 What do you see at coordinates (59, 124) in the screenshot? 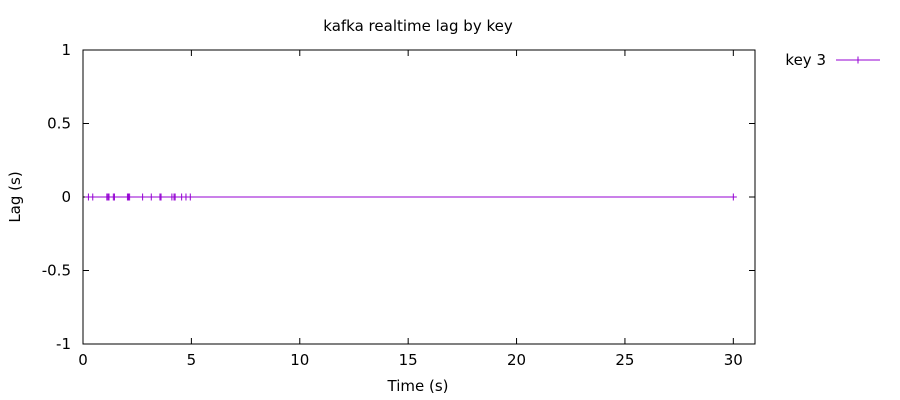
I see `y-tick-label: 0.5` at bounding box center [59, 124].